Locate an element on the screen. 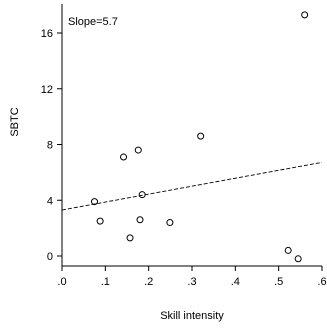 This screenshot has width=327, height=332. fit-line is located at coordinates (192, 186).